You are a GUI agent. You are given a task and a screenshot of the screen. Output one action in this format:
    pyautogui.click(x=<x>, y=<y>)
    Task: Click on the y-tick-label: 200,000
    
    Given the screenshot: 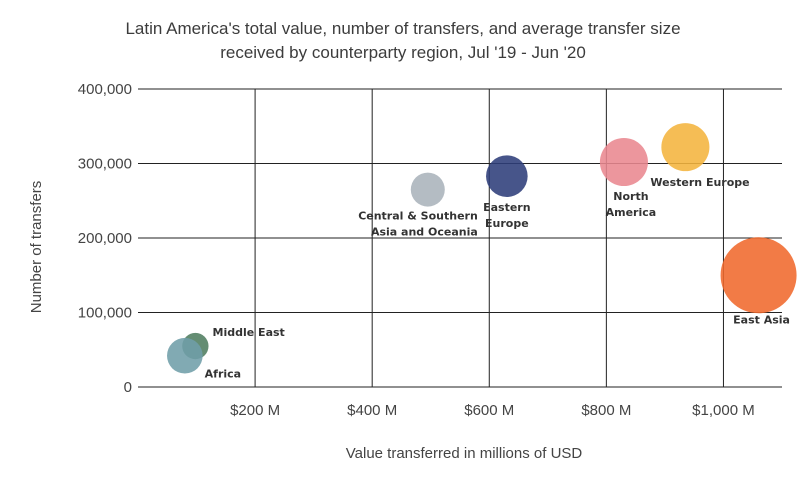 What is the action you would take?
    pyautogui.click(x=105, y=238)
    